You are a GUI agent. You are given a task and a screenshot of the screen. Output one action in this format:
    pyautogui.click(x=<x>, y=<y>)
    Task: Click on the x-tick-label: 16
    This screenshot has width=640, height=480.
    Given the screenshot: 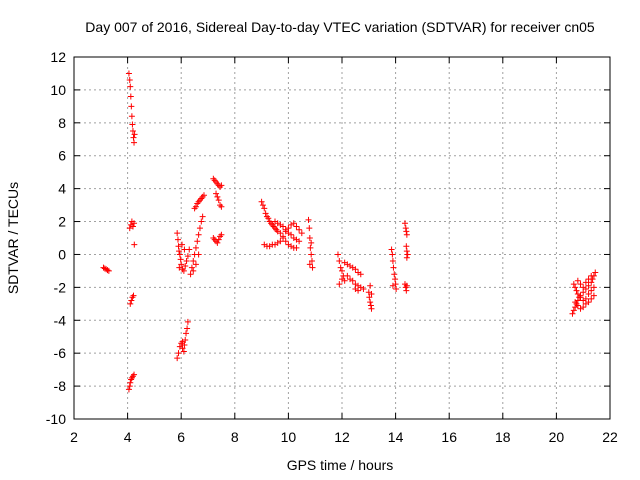 What is the action you would take?
    pyautogui.click(x=449, y=437)
    